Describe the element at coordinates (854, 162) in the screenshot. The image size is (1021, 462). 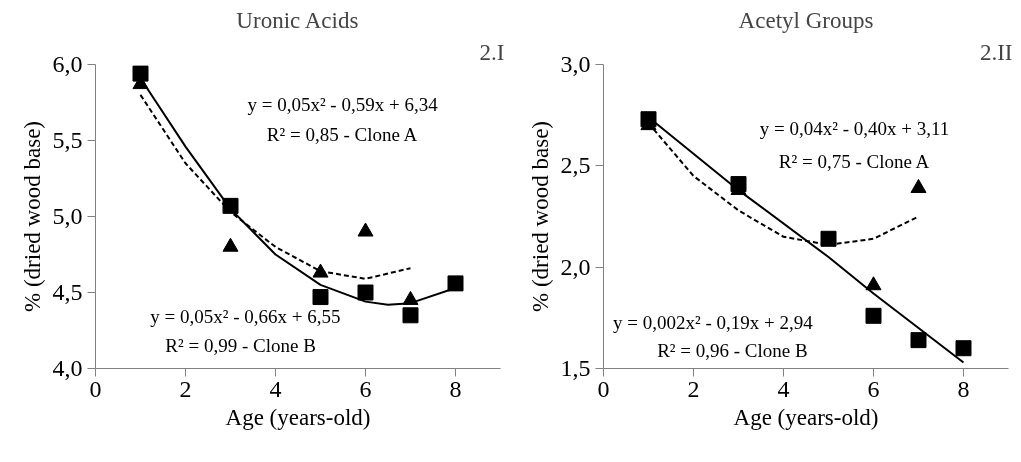
I see `annotation: R² = 0,75 - Clone A` at that location.